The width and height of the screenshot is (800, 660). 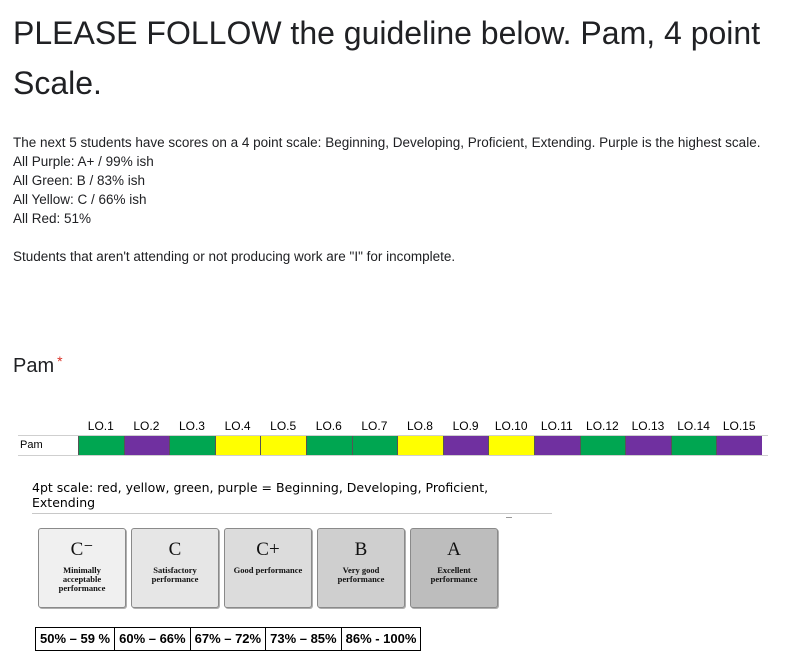 I want to click on question-title: Pam *, so click(x=38, y=365).